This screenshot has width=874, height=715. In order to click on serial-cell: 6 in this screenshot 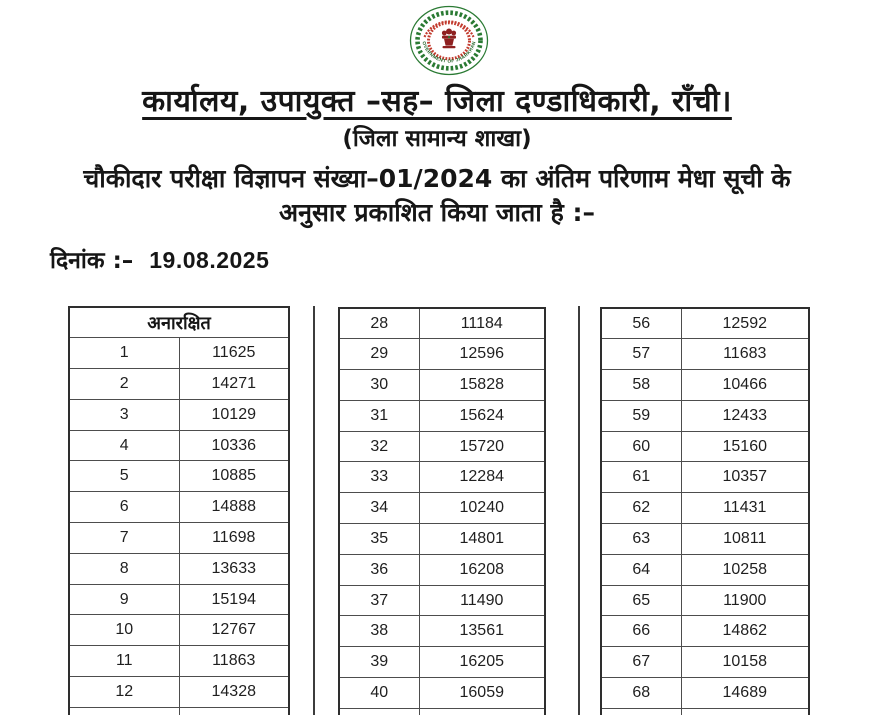, I will do `click(124, 507)`.